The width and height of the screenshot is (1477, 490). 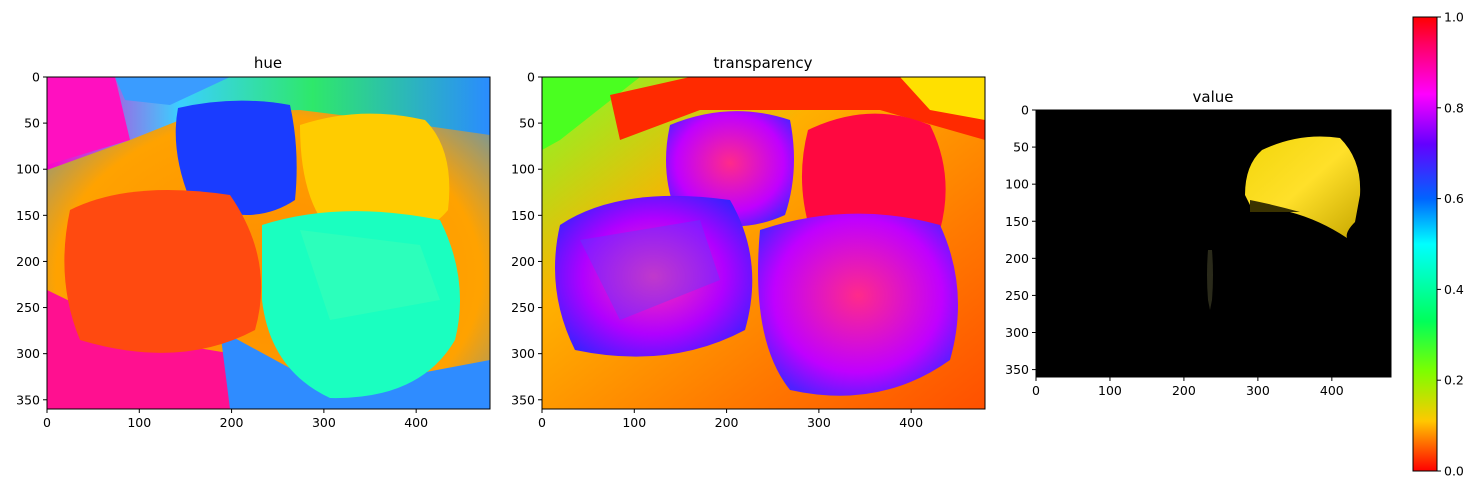 I want to click on colorbar-gradient, so click(x=1425, y=244).